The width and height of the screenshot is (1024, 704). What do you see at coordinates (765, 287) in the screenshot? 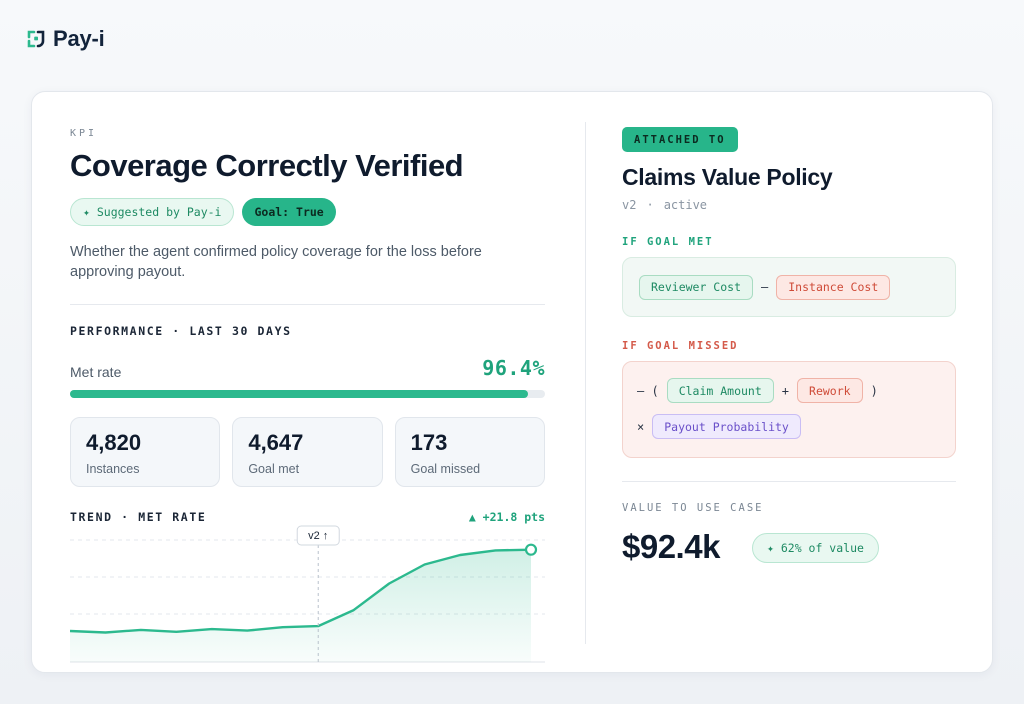
I see `minus-operator: –` at bounding box center [765, 287].